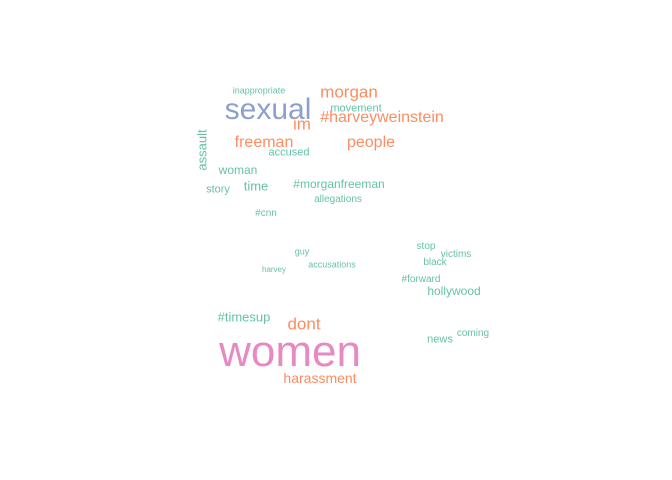  I want to click on word-dont: dont, so click(304, 324).